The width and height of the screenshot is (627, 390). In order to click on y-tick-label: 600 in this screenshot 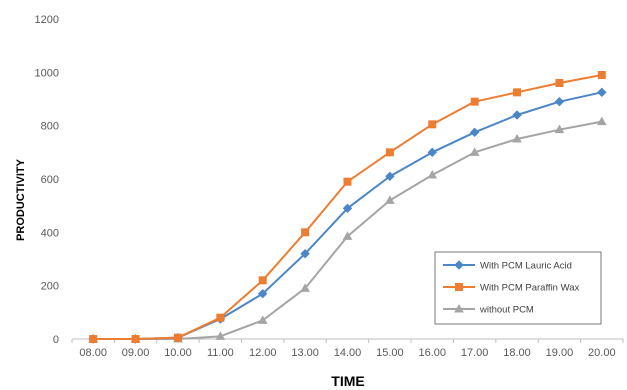, I will do `click(50, 180)`.